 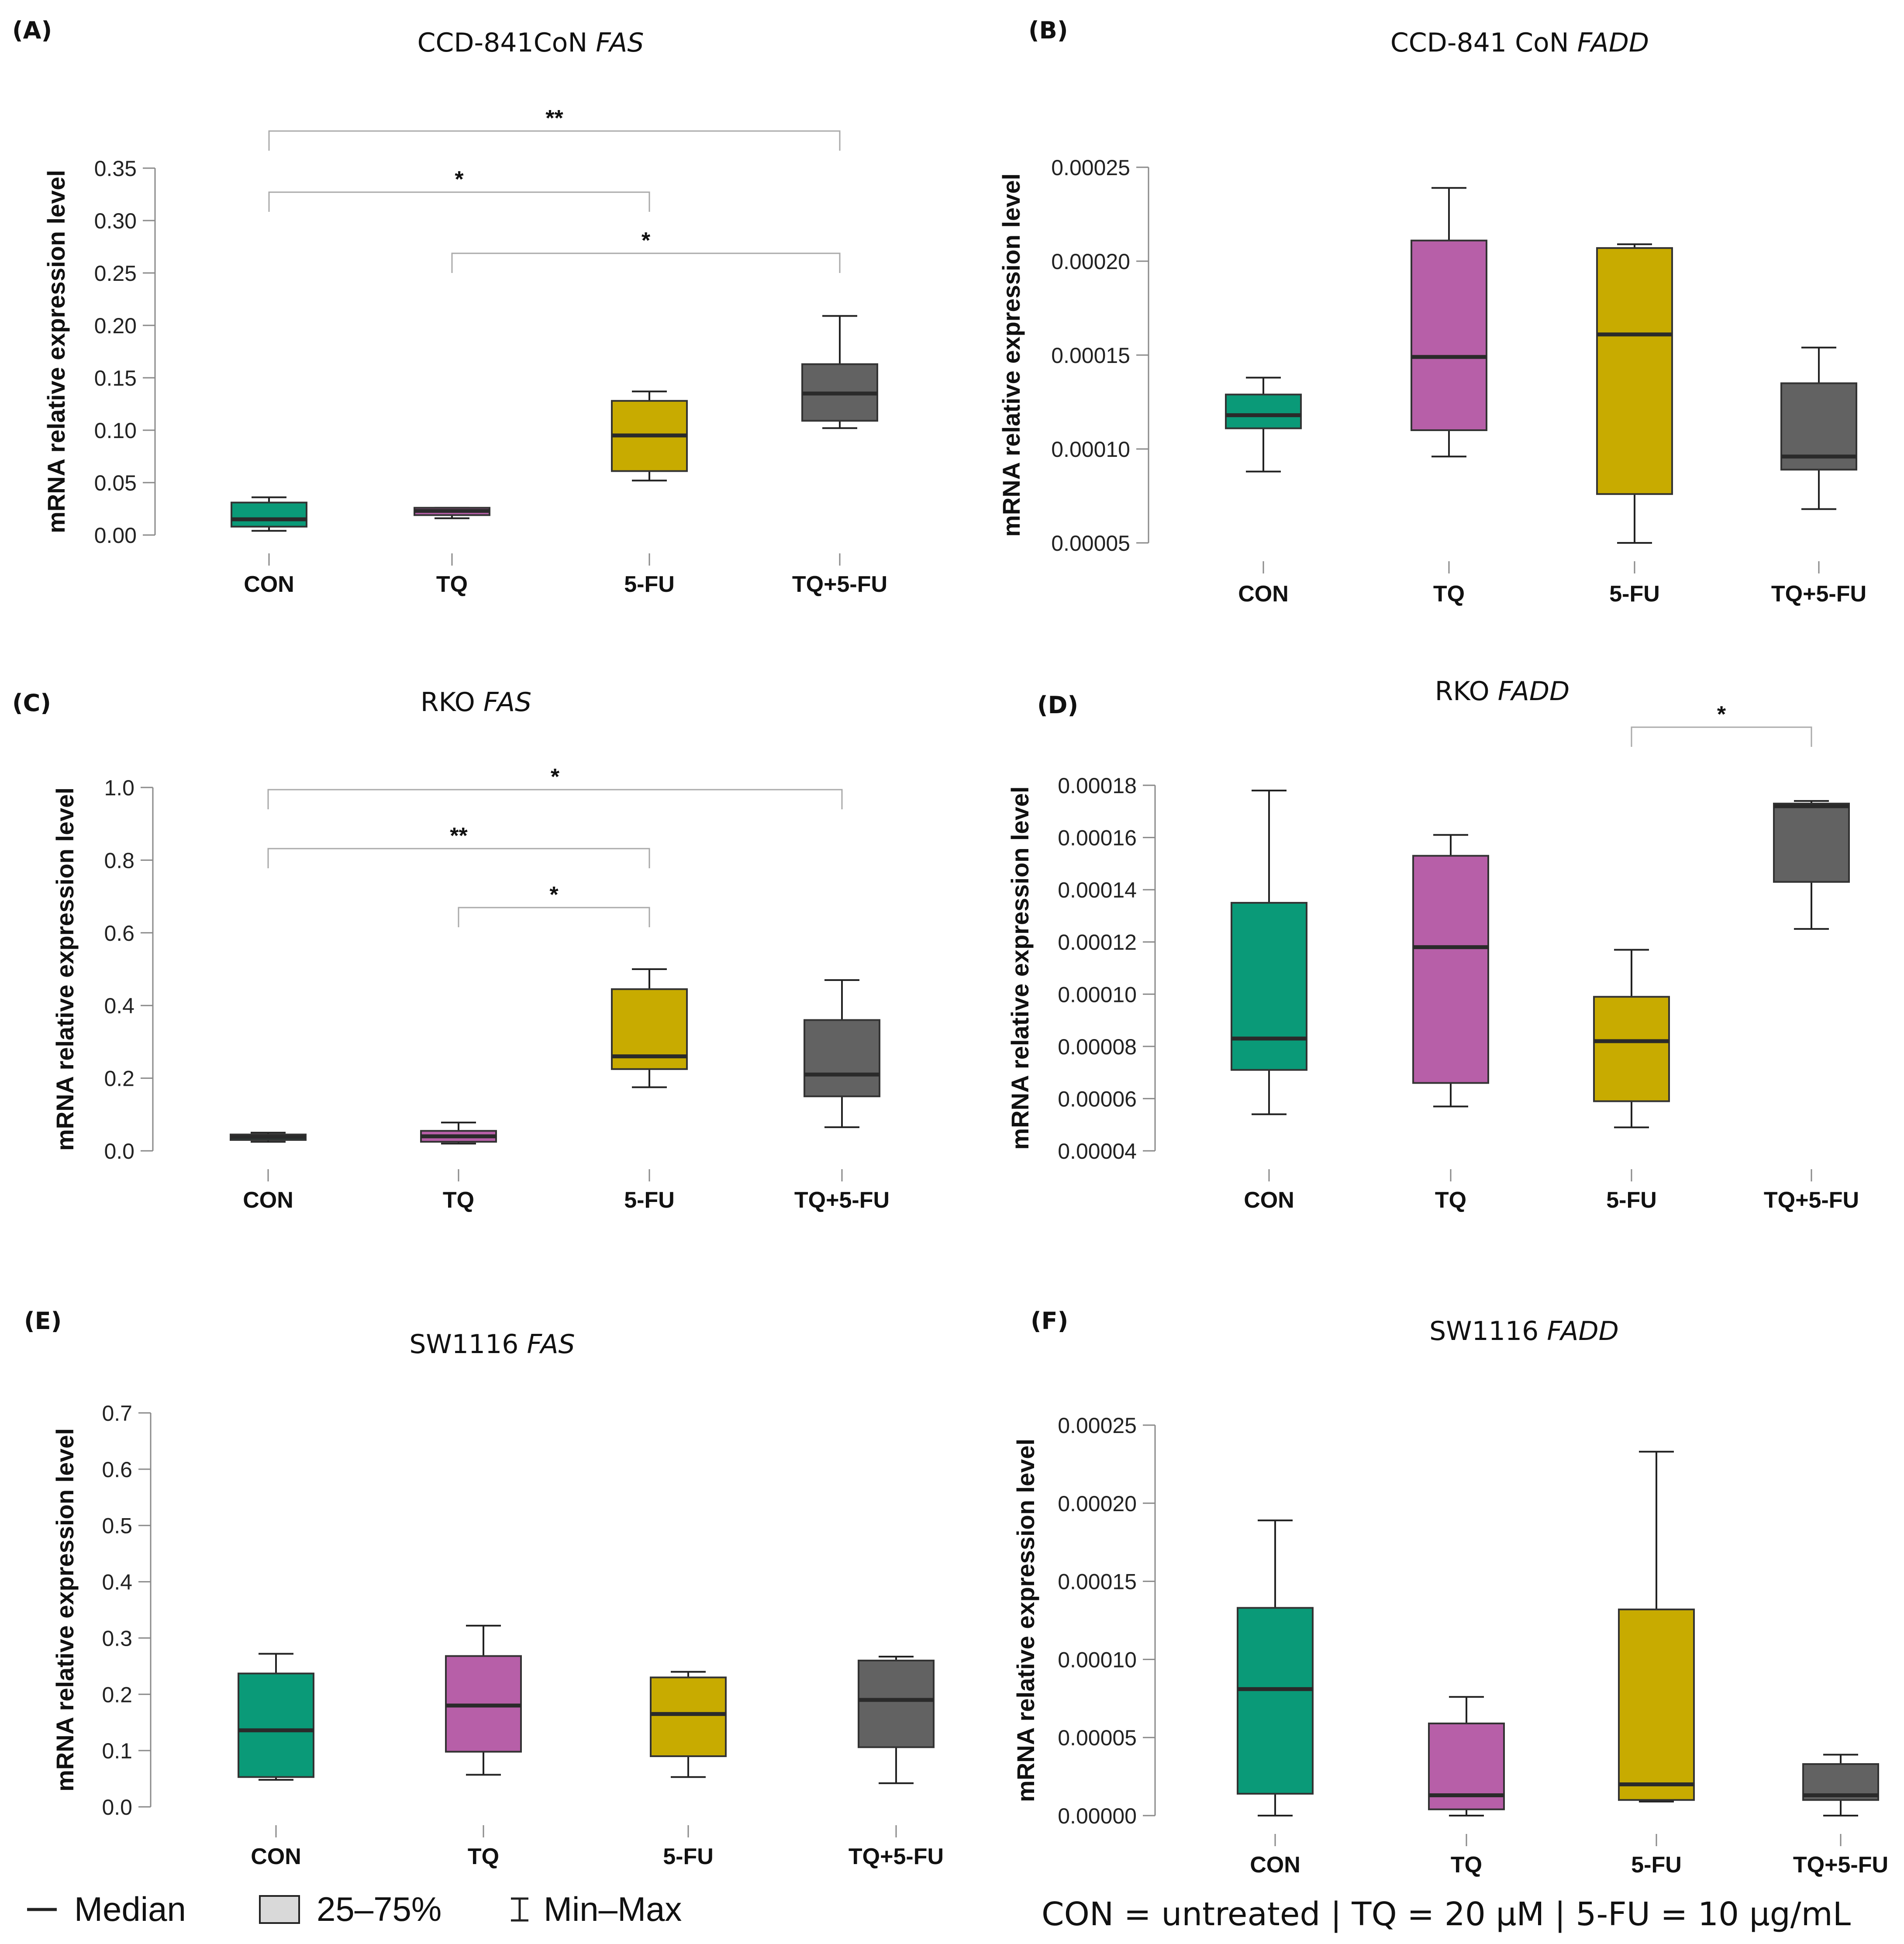 What do you see at coordinates (1097, 1738) in the screenshot?
I see `y-tick-label: 0.00005` at bounding box center [1097, 1738].